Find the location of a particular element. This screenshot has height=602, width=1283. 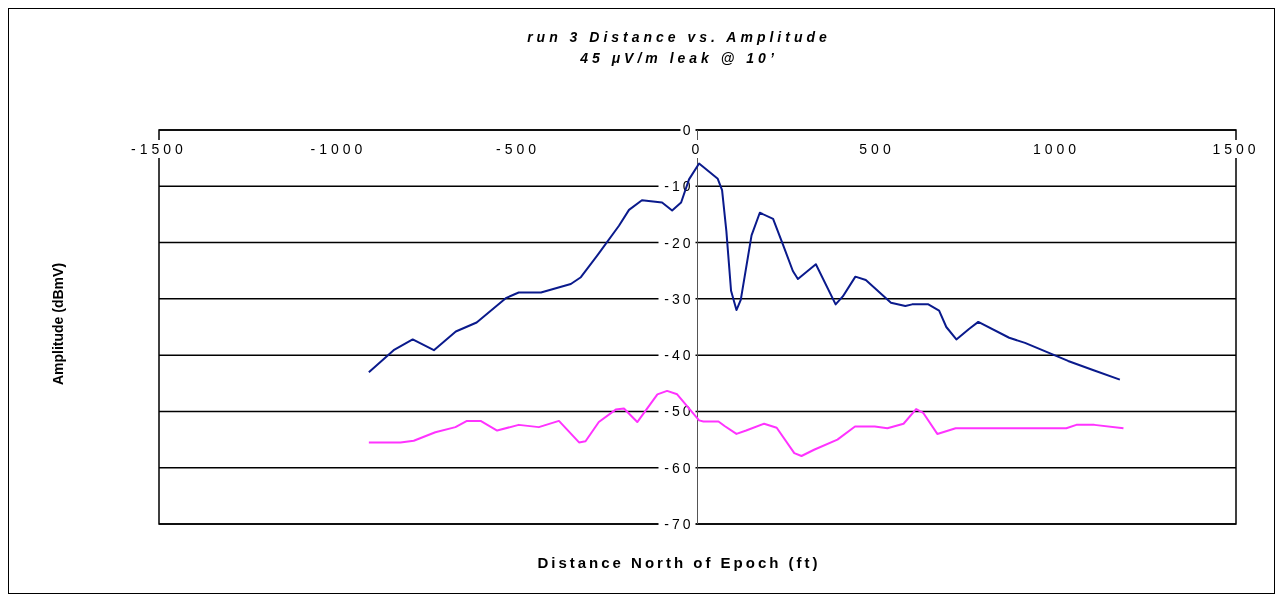

x-tick-label: -1000 is located at coordinates (338, 149).